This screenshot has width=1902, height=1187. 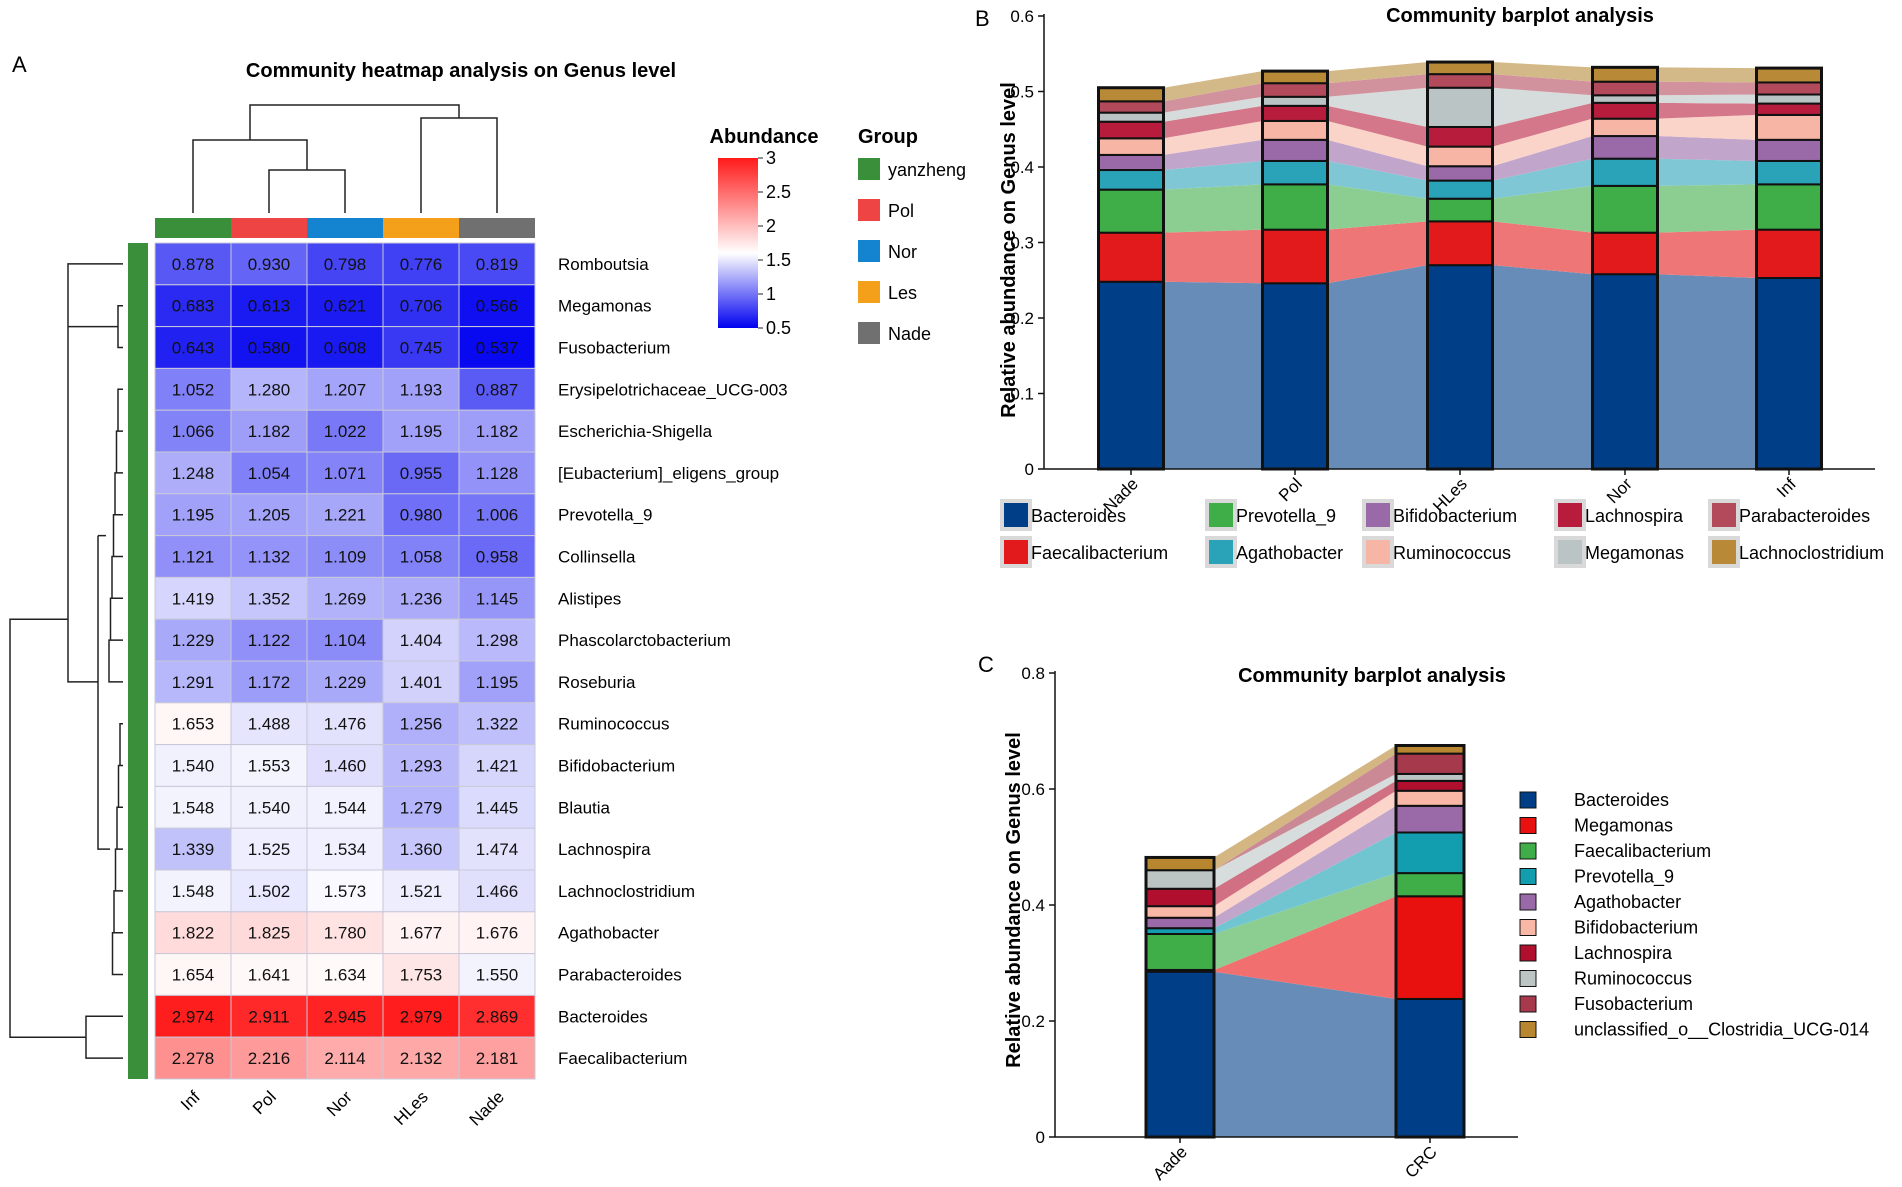 I want to click on heatmap-cell-value: 1.634, so click(x=345, y=975).